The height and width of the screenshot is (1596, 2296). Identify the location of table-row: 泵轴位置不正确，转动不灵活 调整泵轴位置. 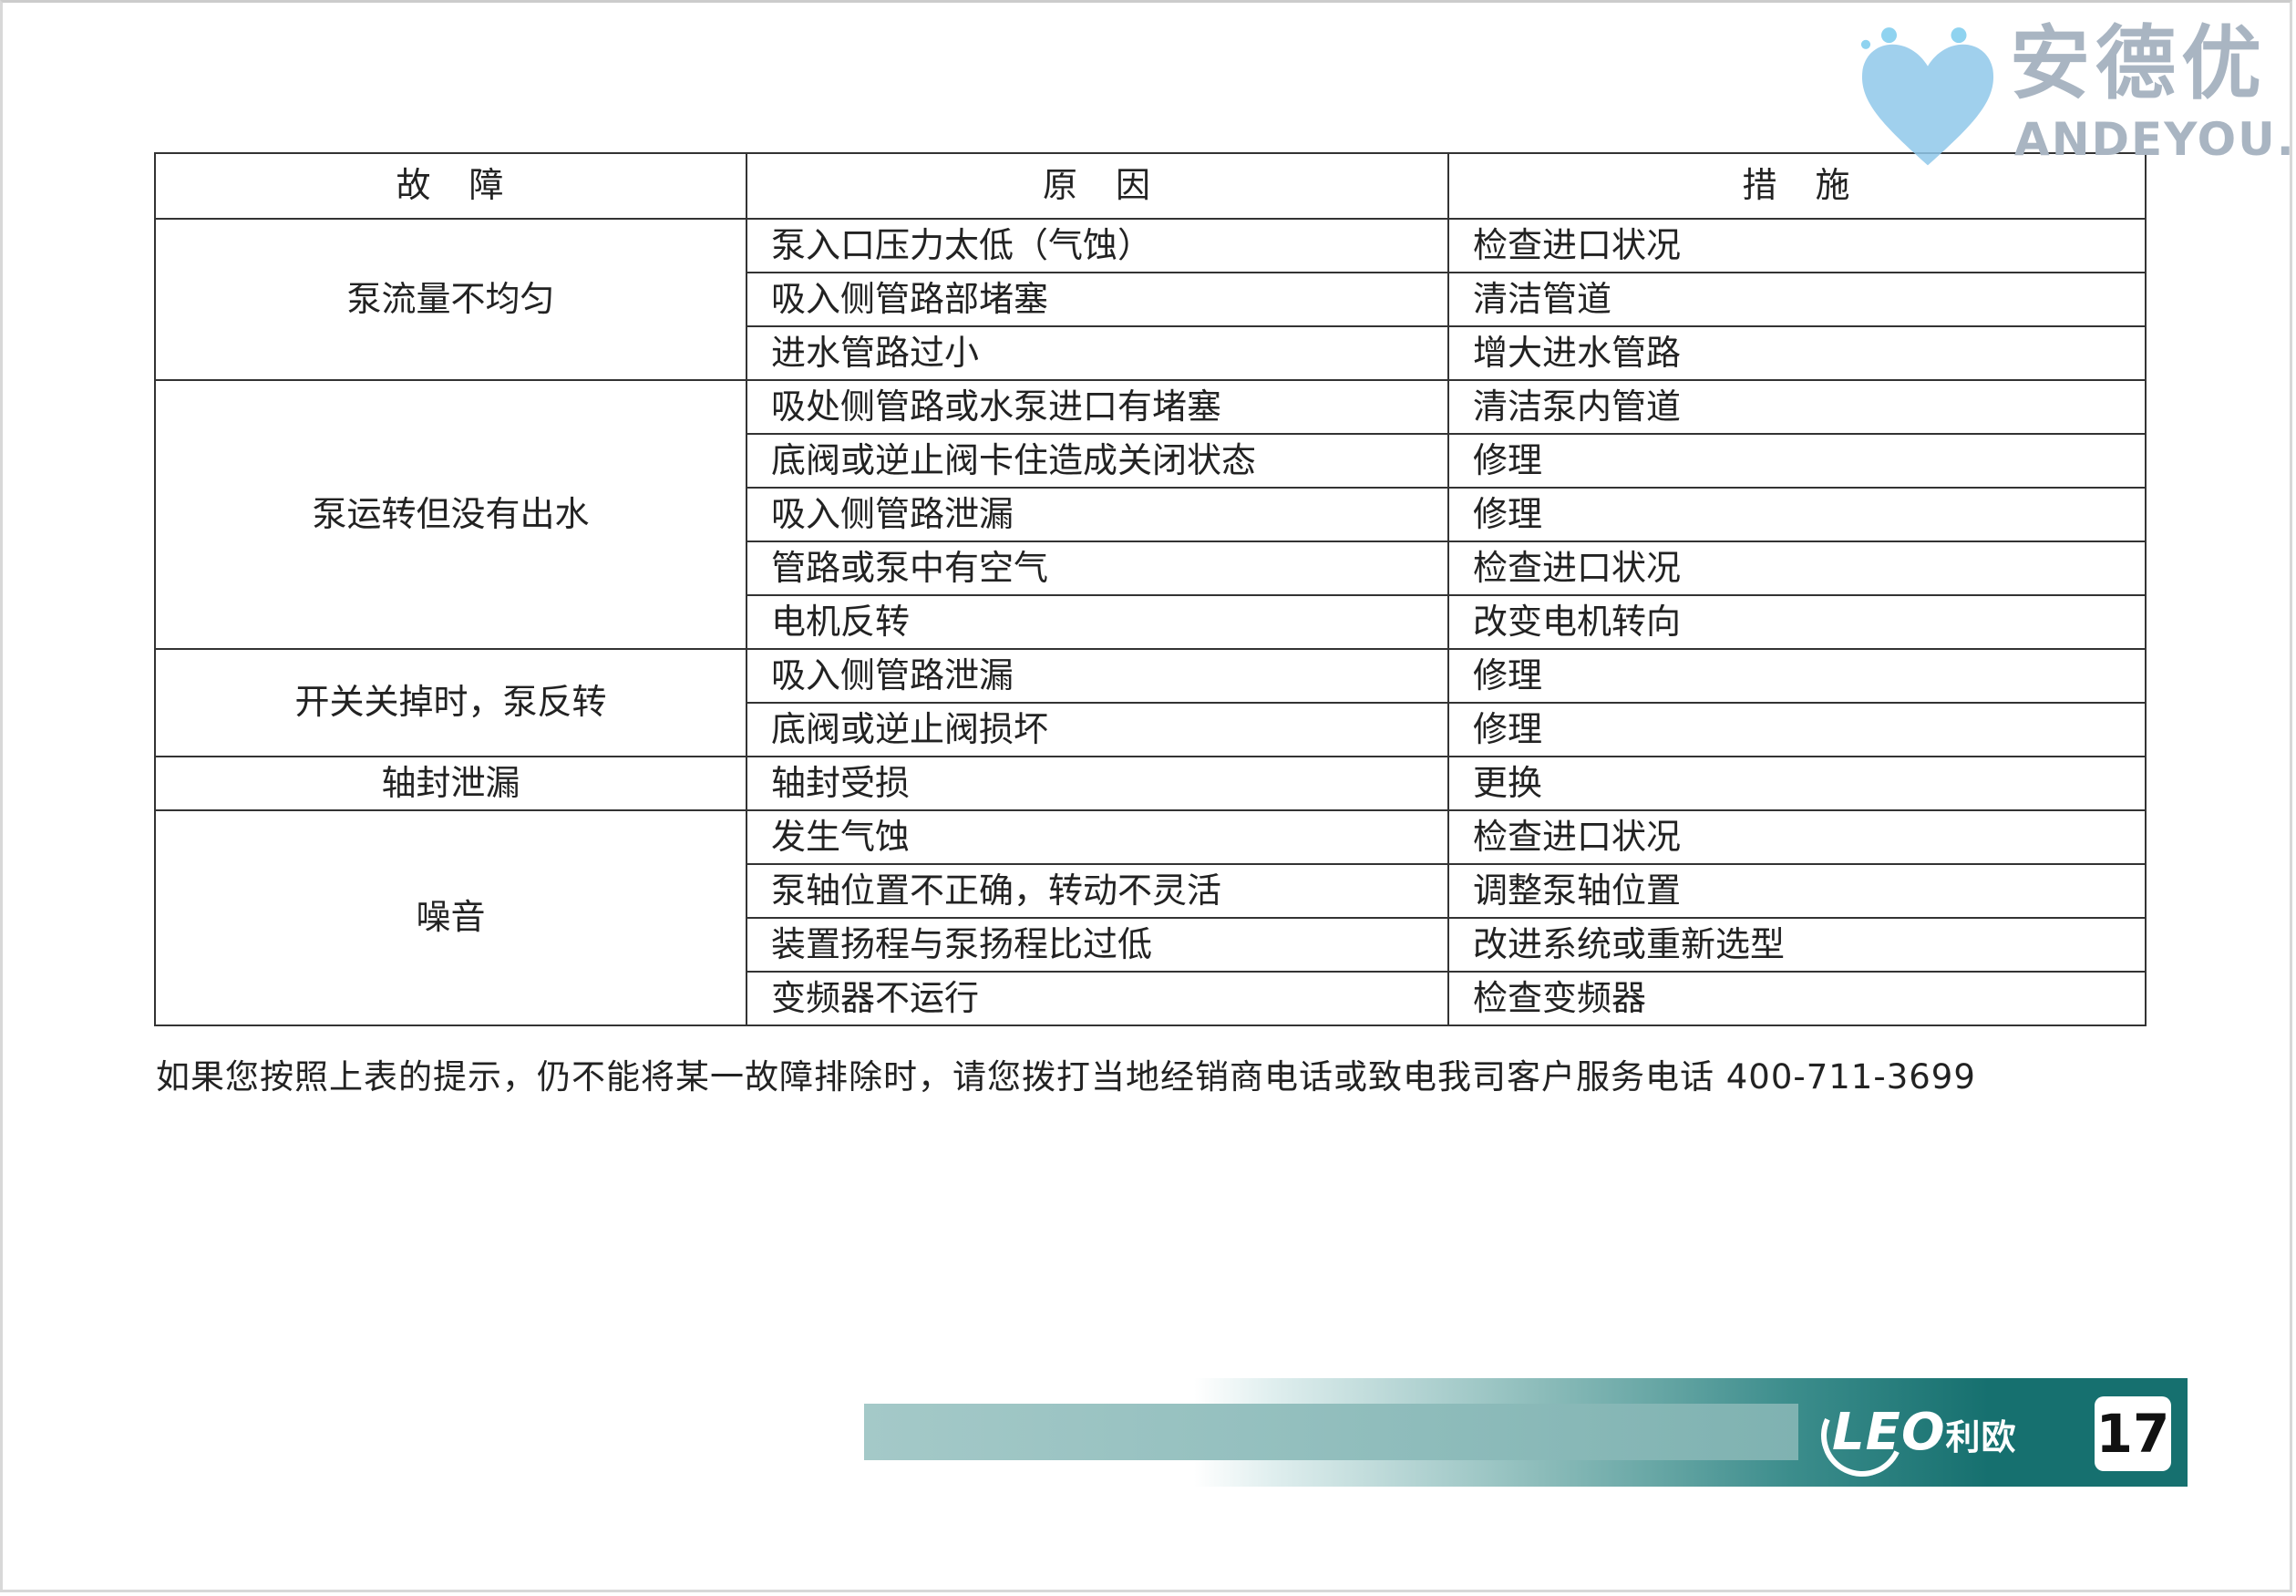
(1151, 891).